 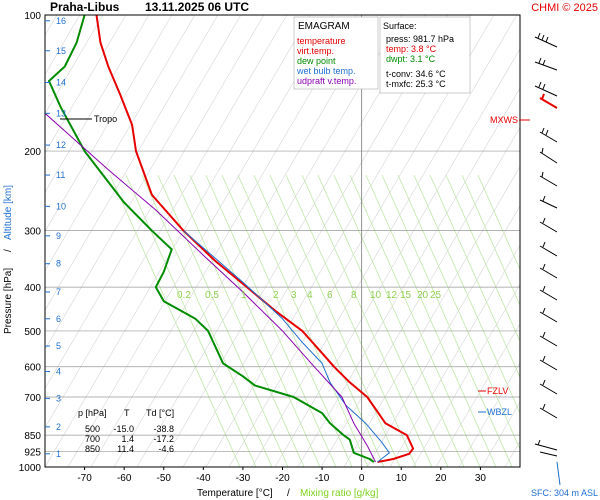 What do you see at coordinates (411, 59) in the screenshot?
I see `surface-dwpt: dwpt: 3.1 °C` at bounding box center [411, 59].